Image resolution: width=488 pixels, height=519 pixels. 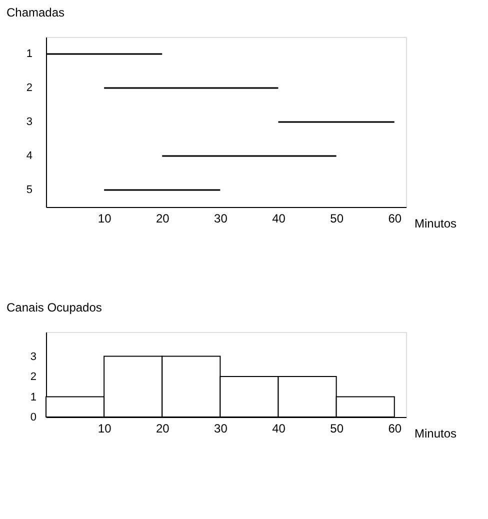 I want to click on y-tick-label: 5, so click(x=29, y=190).